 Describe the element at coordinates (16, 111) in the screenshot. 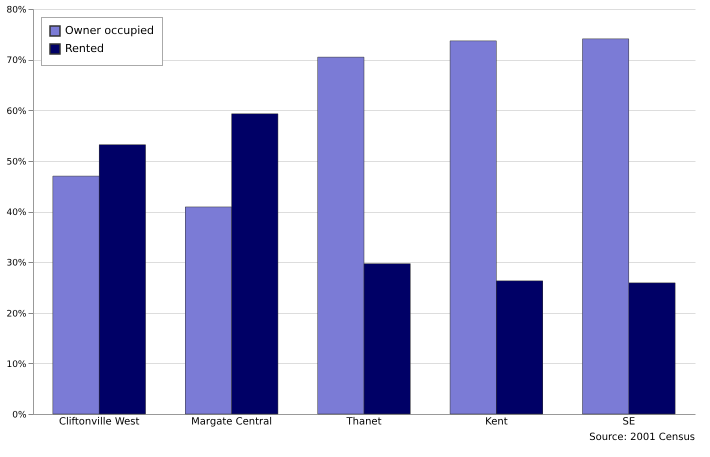

I see `y-tick-label: 60%` at that location.